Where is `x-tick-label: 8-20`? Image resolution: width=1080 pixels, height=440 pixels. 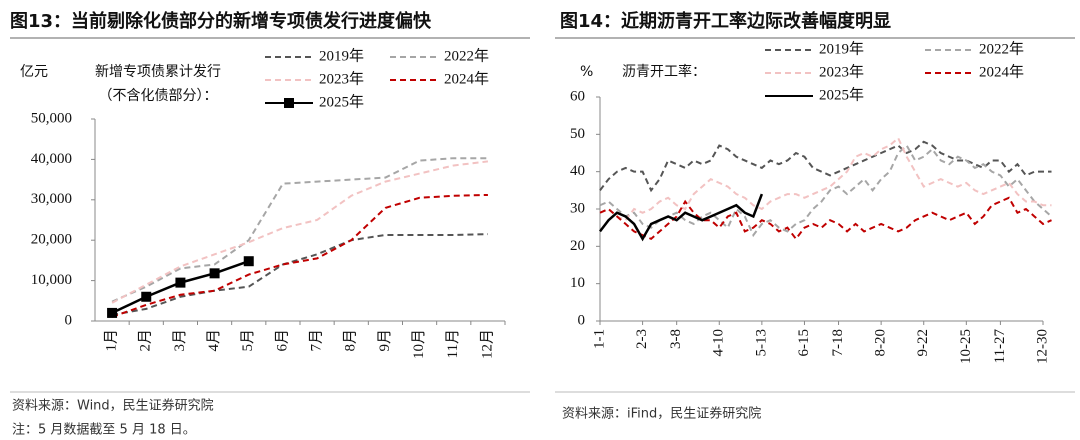 x-tick-label: 8-20 is located at coordinates (881, 343).